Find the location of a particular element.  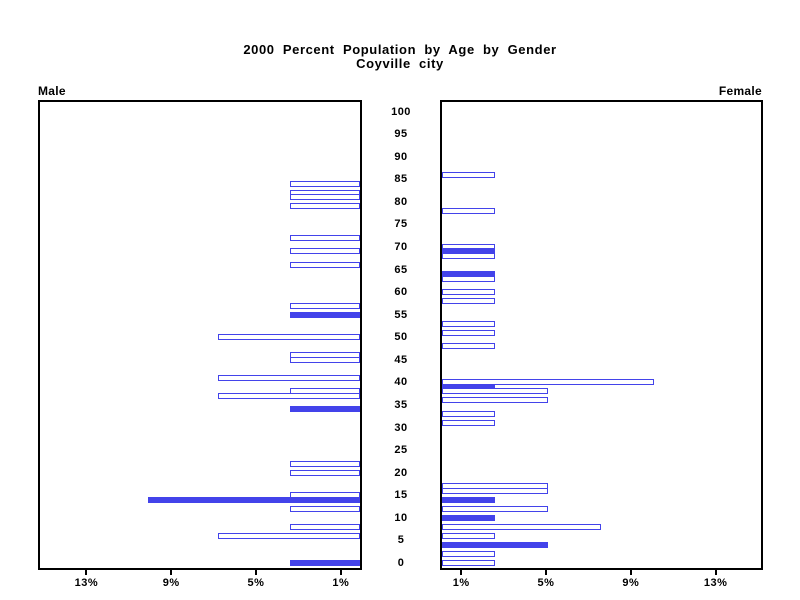

male-panel-label: Male is located at coordinates (52, 91).